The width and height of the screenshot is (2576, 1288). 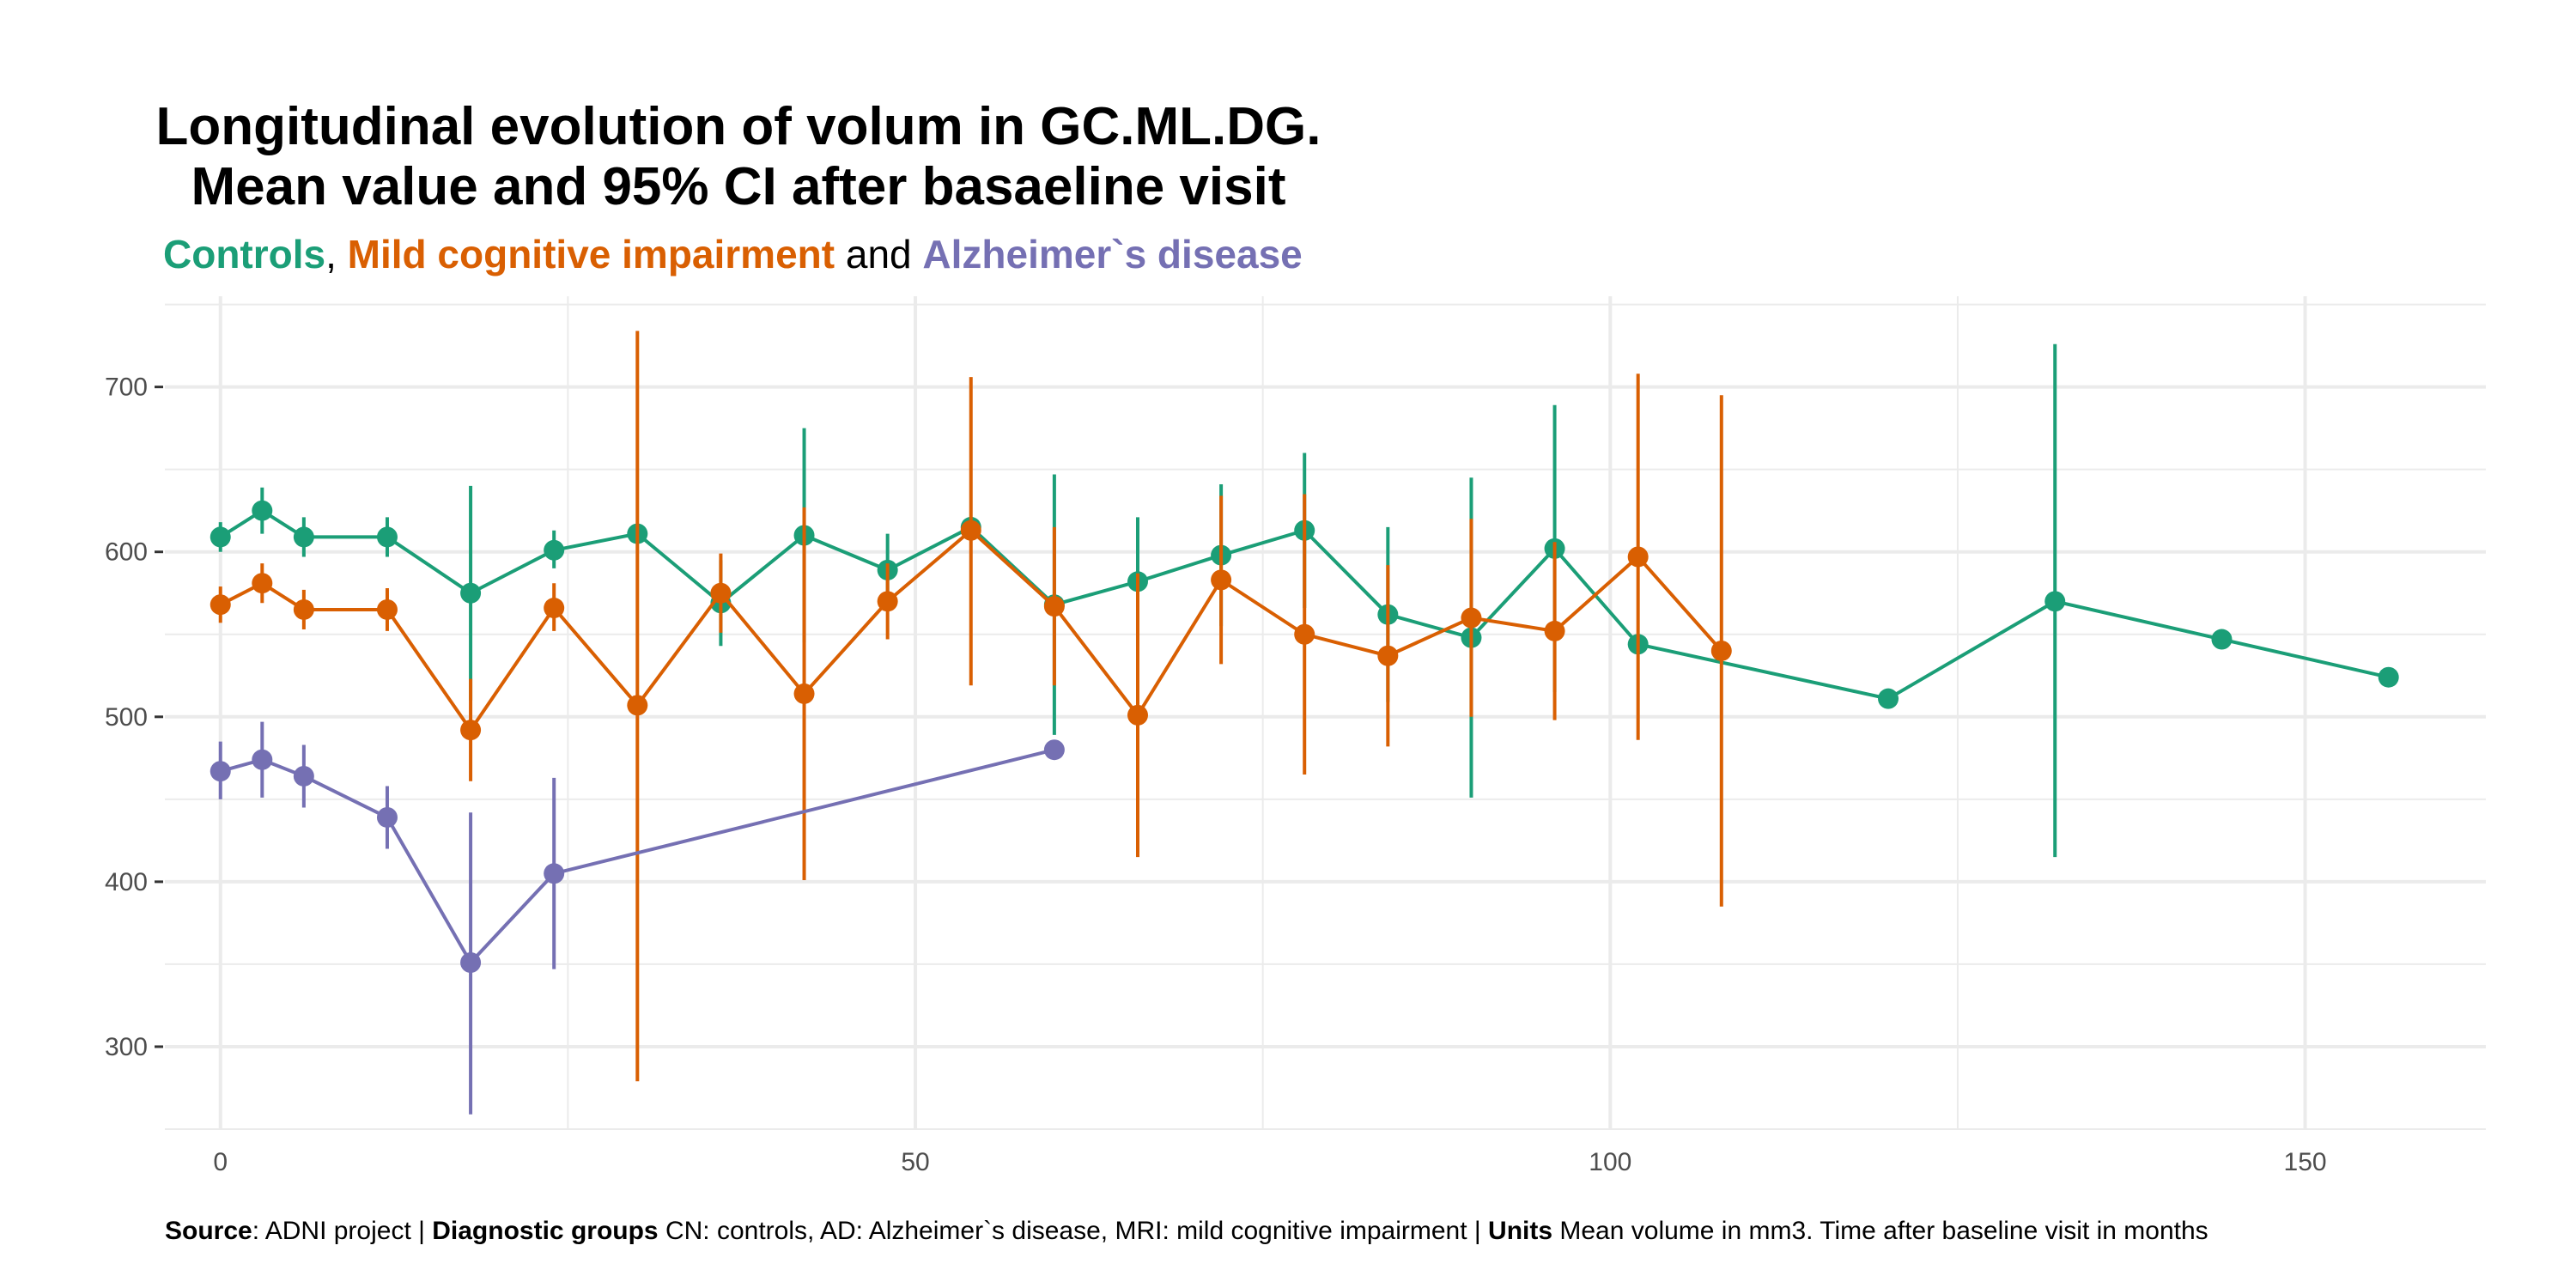 What do you see at coordinates (127, 388) in the screenshot?
I see `y-tick-label: 700` at bounding box center [127, 388].